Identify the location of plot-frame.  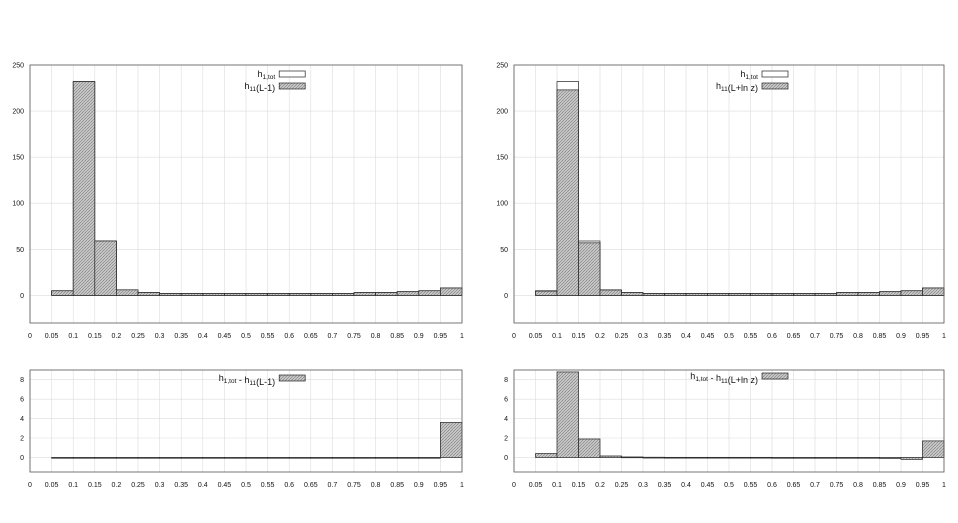
(729, 421).